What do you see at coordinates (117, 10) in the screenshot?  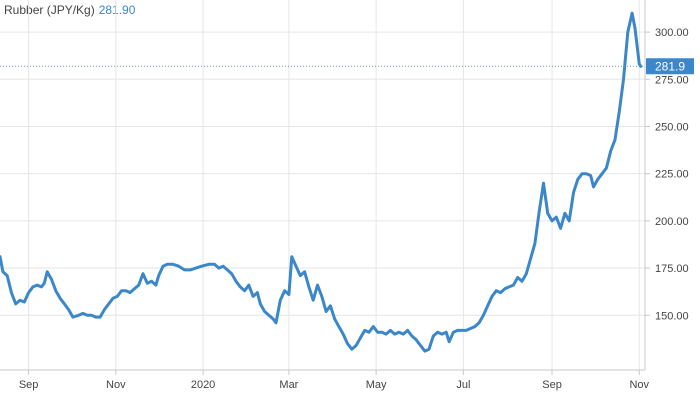 I see `legend-series-value: 281.90` at bounding box center [117, 10].